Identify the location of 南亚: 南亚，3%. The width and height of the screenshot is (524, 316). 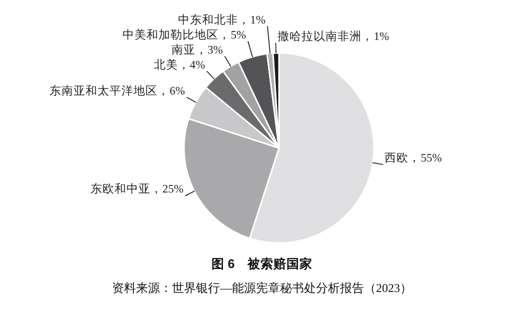
(197, 50).